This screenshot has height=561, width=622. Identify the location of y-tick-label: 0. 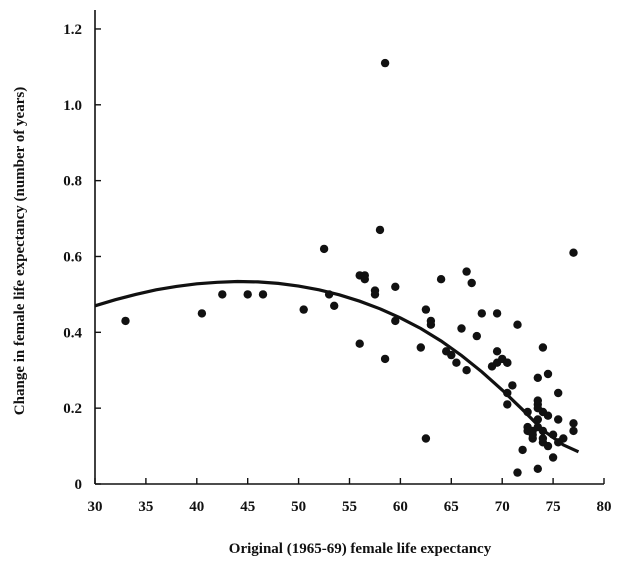
(79, 485).